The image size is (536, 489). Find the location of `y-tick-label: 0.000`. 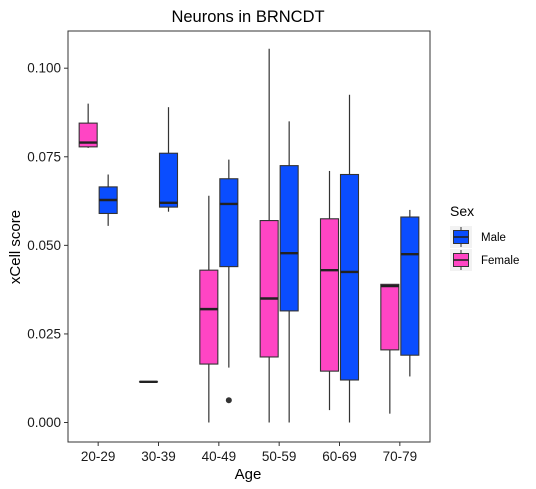

y-tick-label: 0.000 is located at coordinates (44, 422).